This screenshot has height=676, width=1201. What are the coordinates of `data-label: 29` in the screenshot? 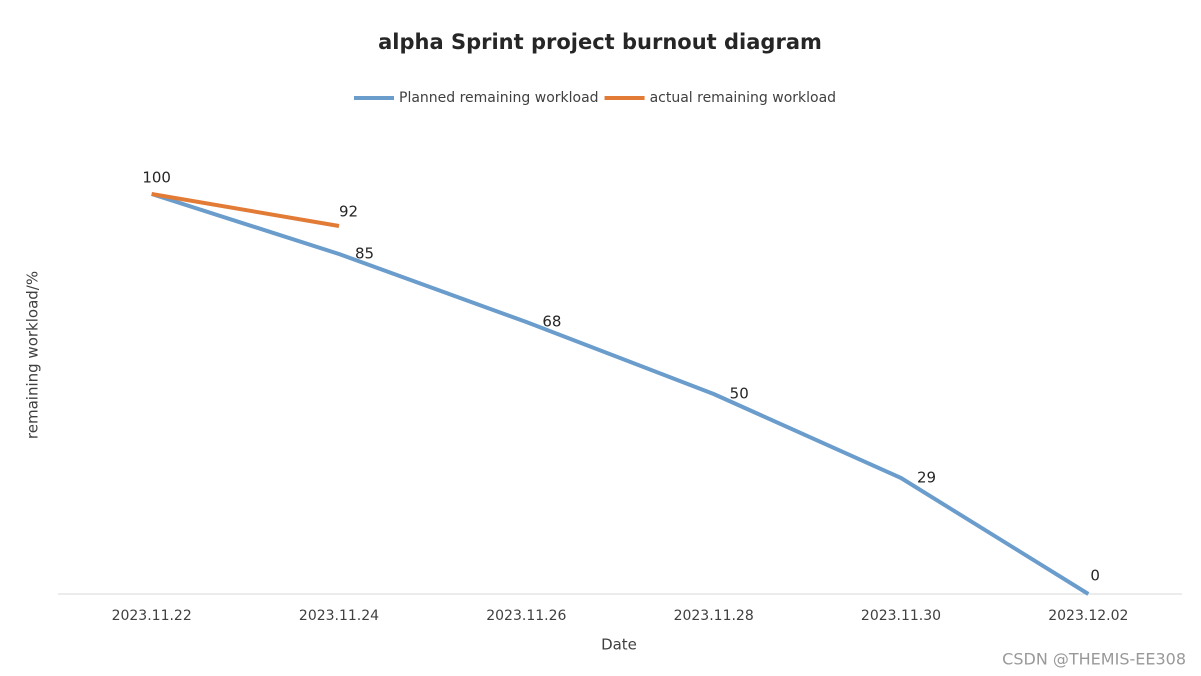 It's located at (926, 478).